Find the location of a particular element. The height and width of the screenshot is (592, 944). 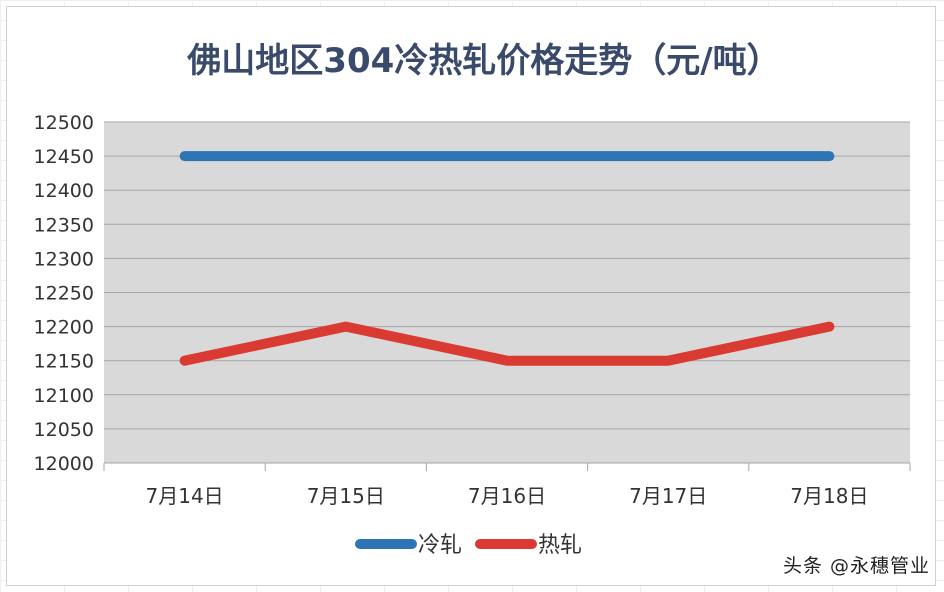

y-tick-label: 12000 is located at coordinates (64, 464).